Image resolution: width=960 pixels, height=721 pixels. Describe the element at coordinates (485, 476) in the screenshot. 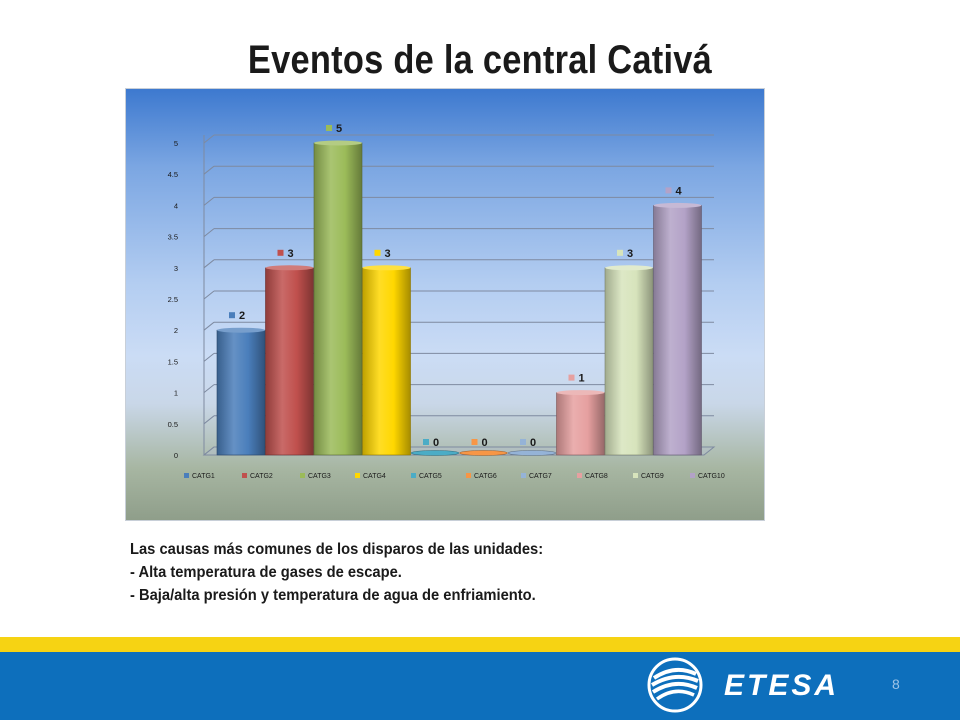

I see `legend-label-catg6: CATG6` at that location.